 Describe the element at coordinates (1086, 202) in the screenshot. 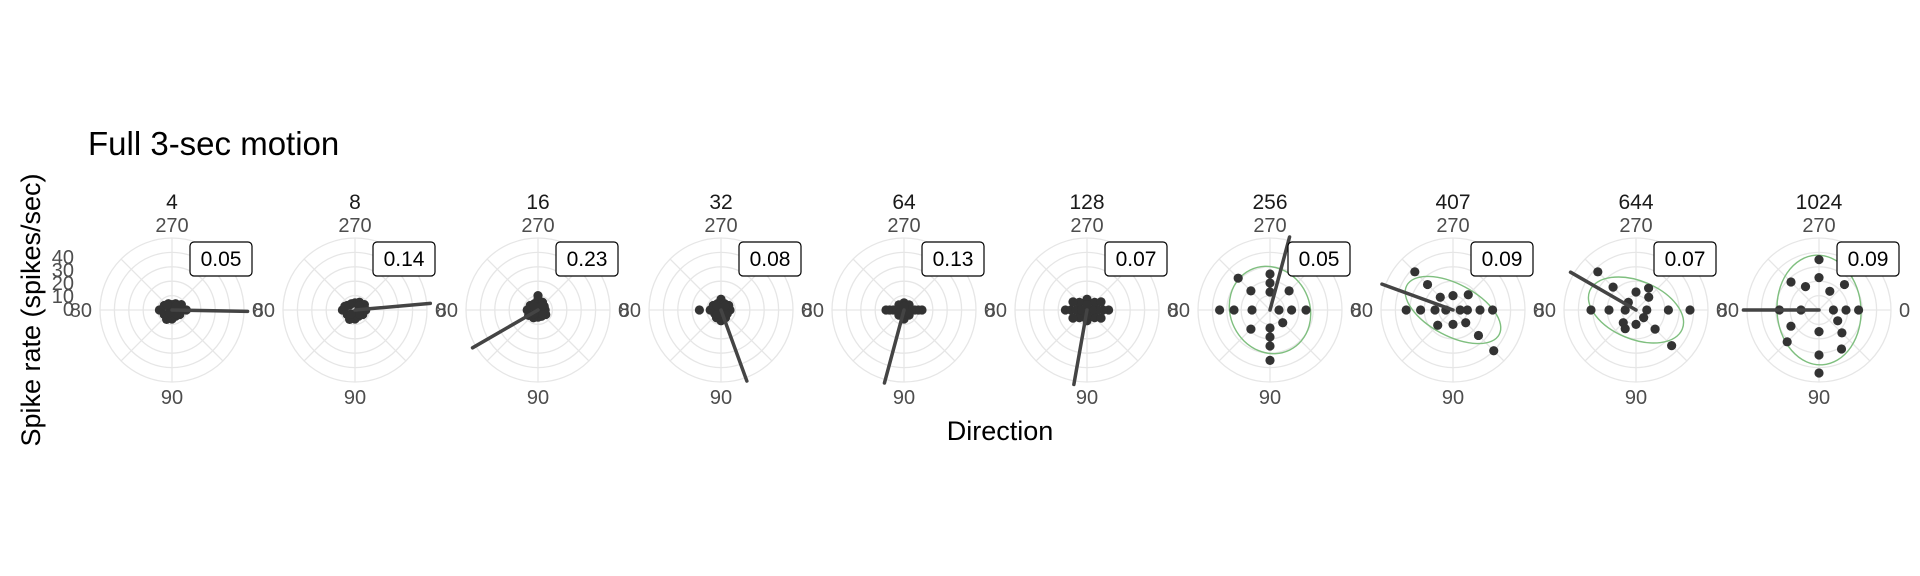

I see `strip-label: 128` at that location.